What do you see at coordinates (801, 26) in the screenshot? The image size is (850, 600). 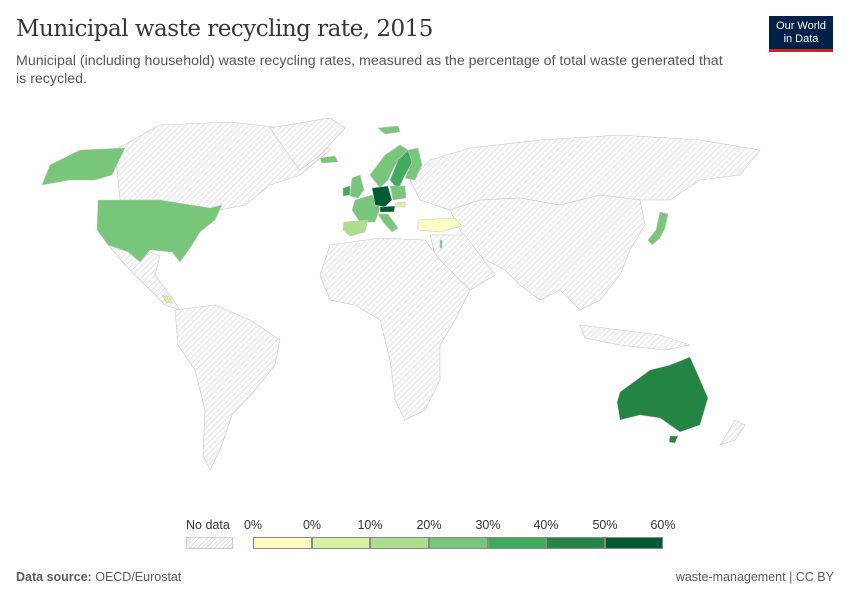 I see `logo-line-1: Our World` at bounding box center [801, 26].